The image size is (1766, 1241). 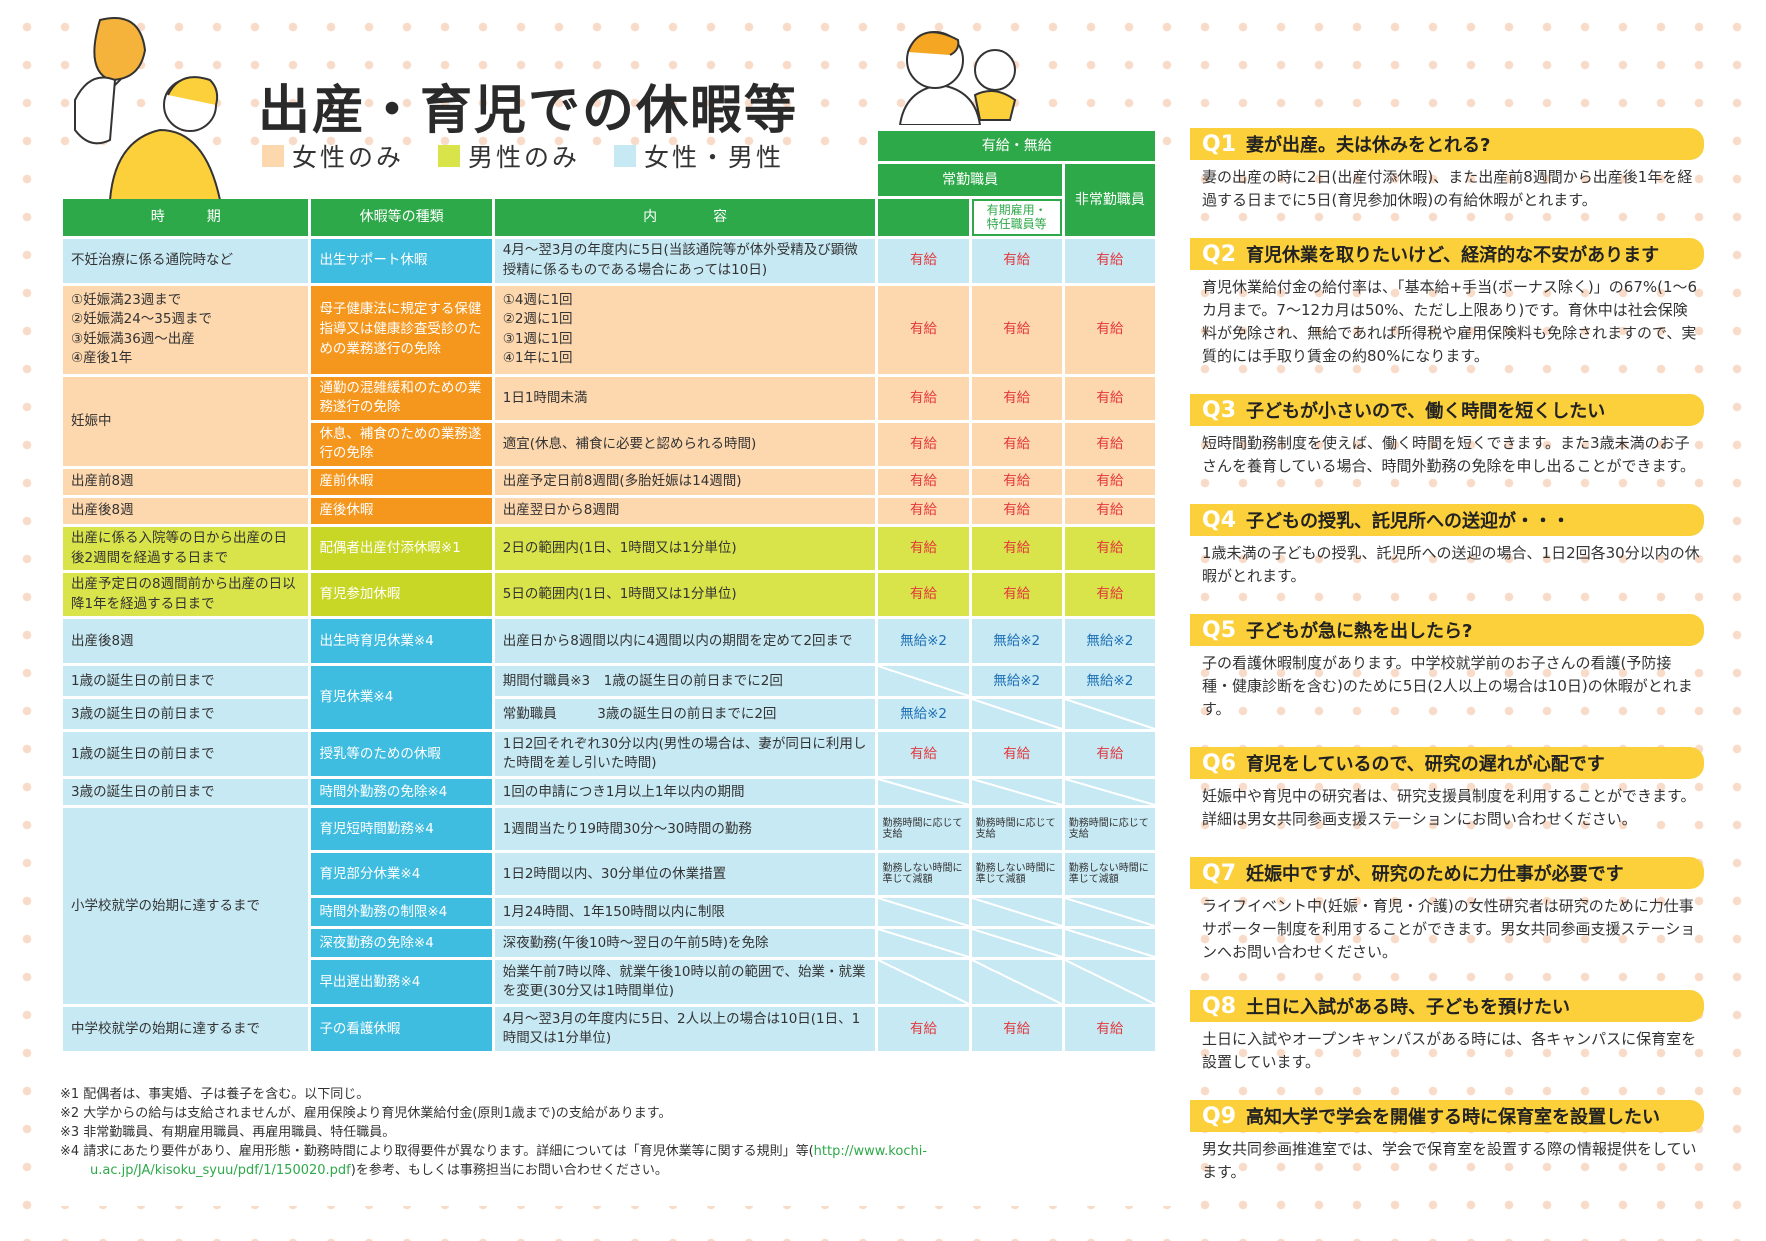 What do you see at coordinates (1219, 1116) in the screenshot?
I see `faq-number: Q9` at bounding box center [1219, 1116].